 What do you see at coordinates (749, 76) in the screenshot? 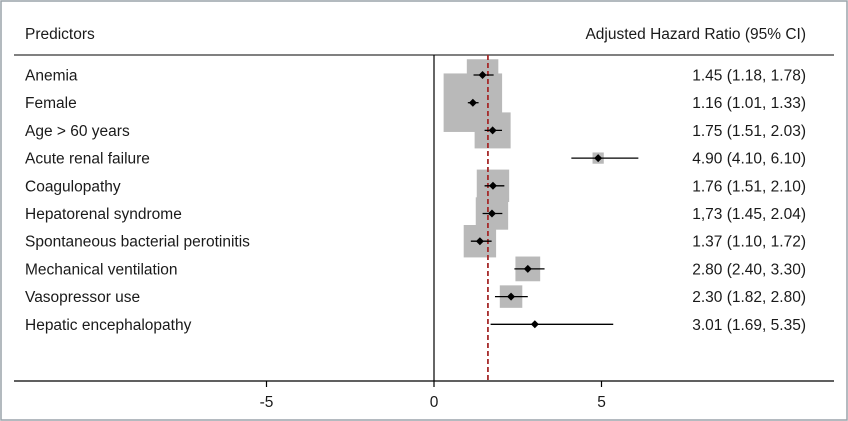
I see `ci-text-anemia: 1.45 (1.18, 1.78)` at bounding box center [749, 76].